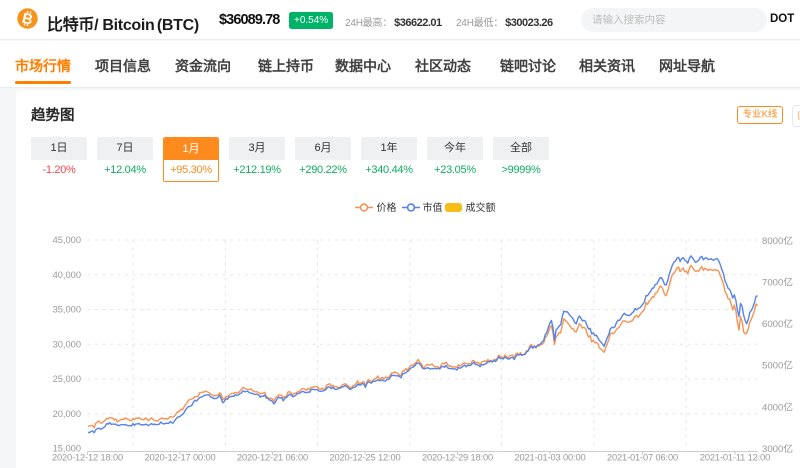  Describe the element at coordinates (777, 324) in the screenshot. I see `svg-text: 6000亿` at that location.